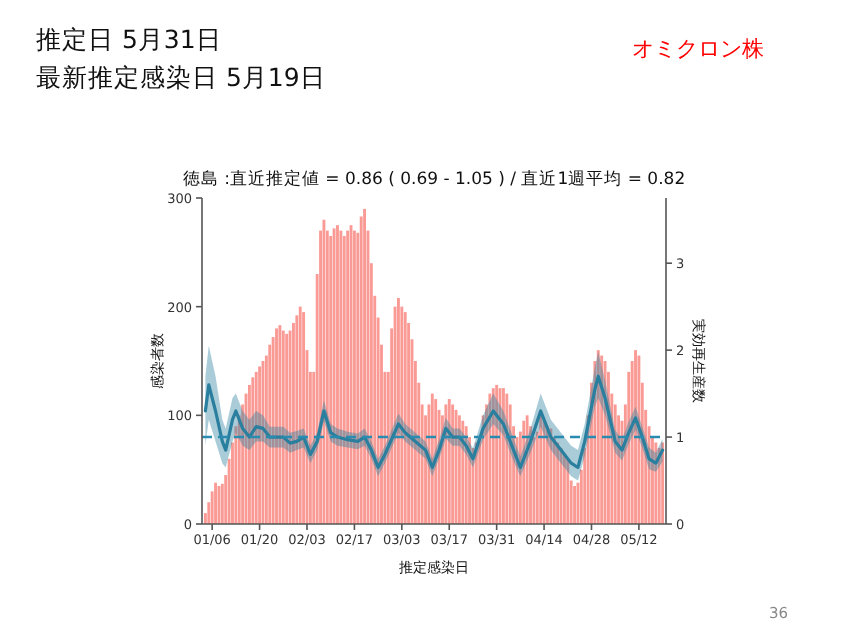  What do you see at coordinates (434, 179) in the screenshot?
I see `chart-title: 徳島 :直近推定値 = 0.86 ( 0.69 - 1.05 ) / 直近1週平均 = 0.82` at bounding box center [434, 179].